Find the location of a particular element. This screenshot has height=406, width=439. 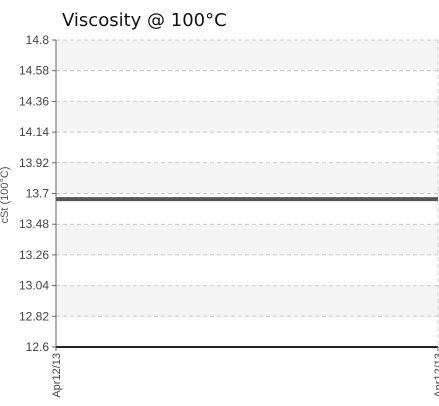

y-tick-label: 13.04 is located at coordinates (34, 286).